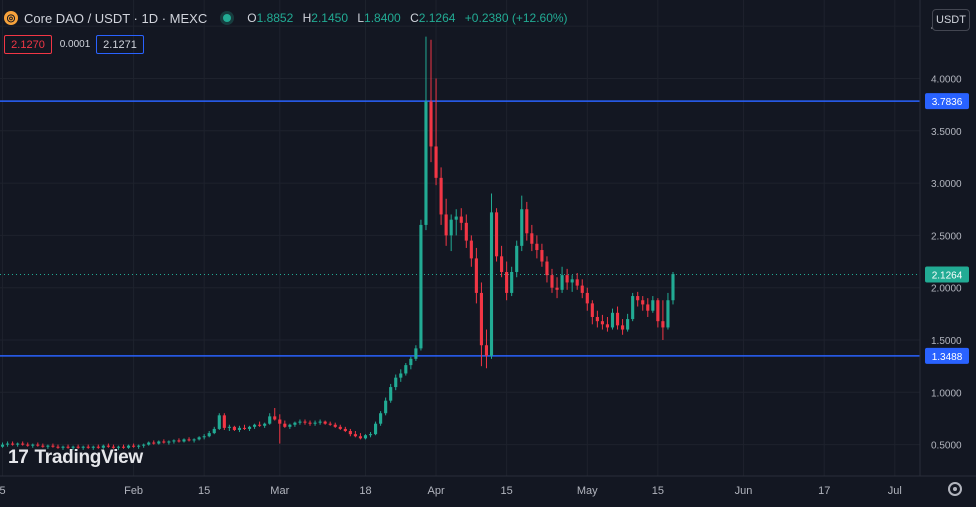 The image size is (976, 507). Describe the element at coordinates (365, 491) in the screenshot. I see `x-tick-label: 18` at that location.